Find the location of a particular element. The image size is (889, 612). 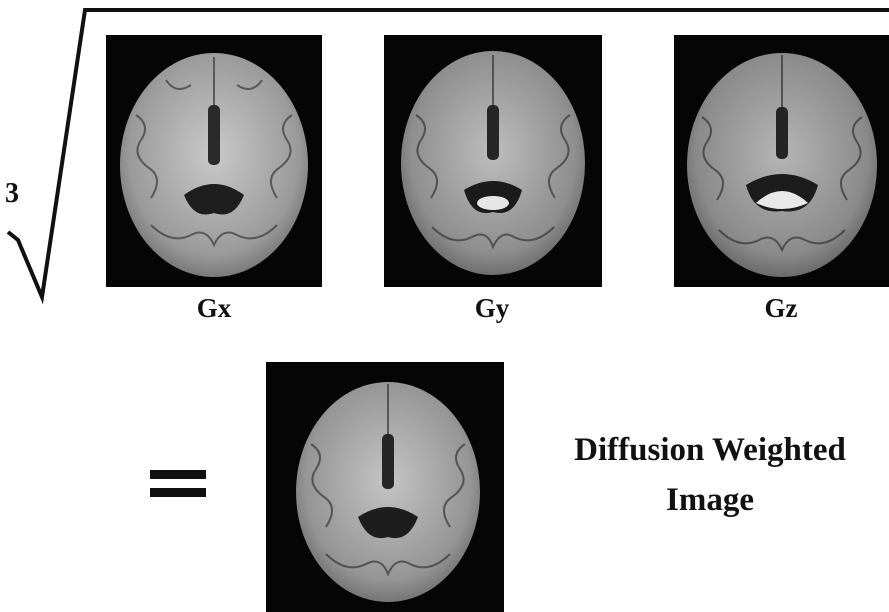

result-label: Diffusion Weighted Image is located at coordinates (709, 475).